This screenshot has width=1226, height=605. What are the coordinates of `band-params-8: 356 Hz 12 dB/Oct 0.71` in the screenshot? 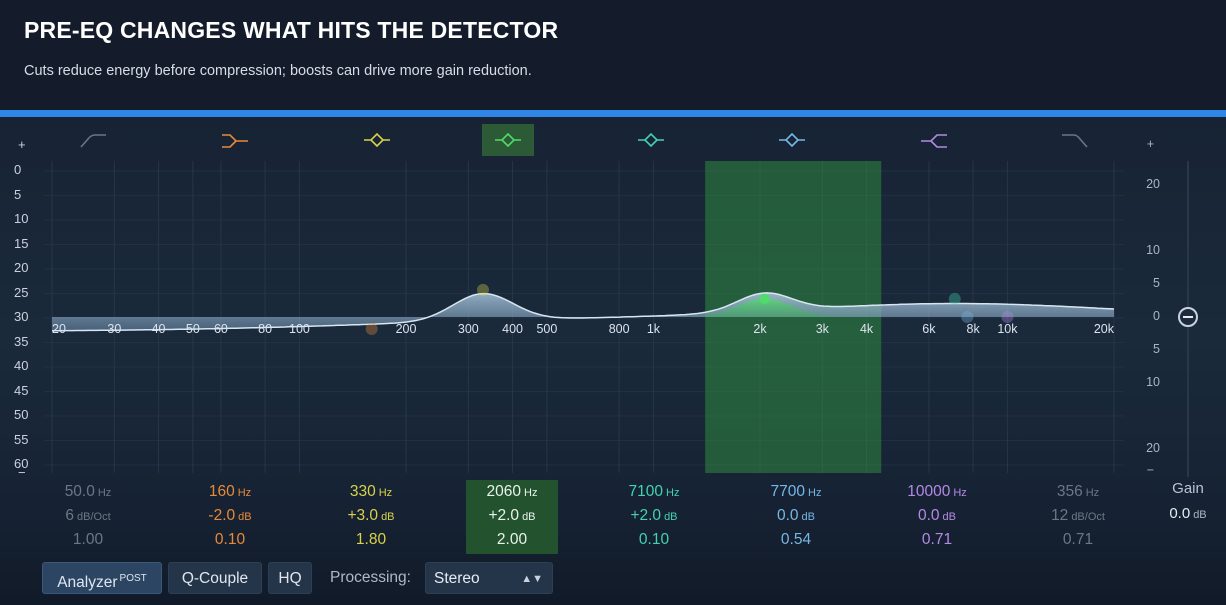 It's located at (1078, 517).